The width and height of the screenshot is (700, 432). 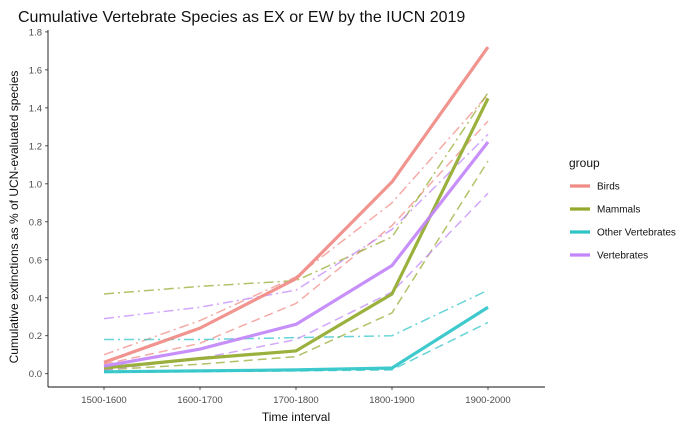 What do you see at coordinates (35, 32) in the screenshot?
I see `y-tick-label: 1.8` at bounding box center [35, 32].